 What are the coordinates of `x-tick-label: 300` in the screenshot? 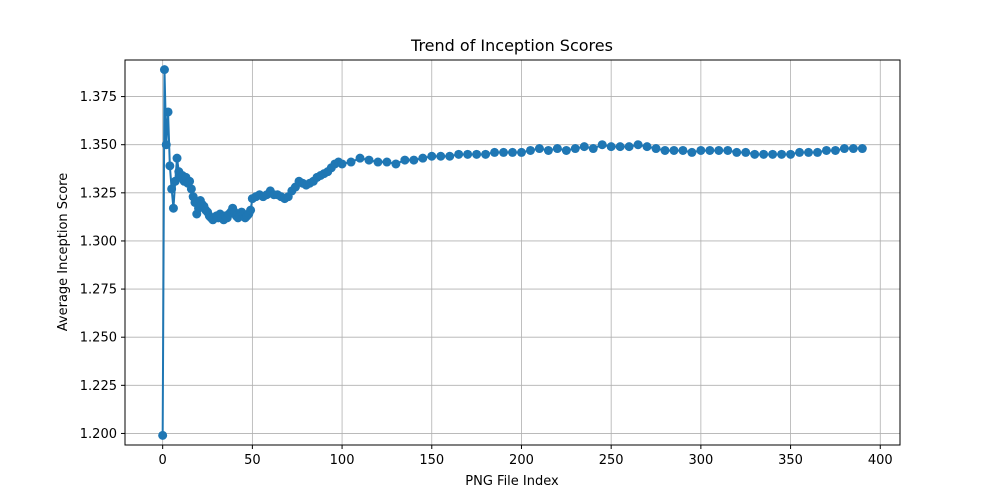 It's located at (700, 460).